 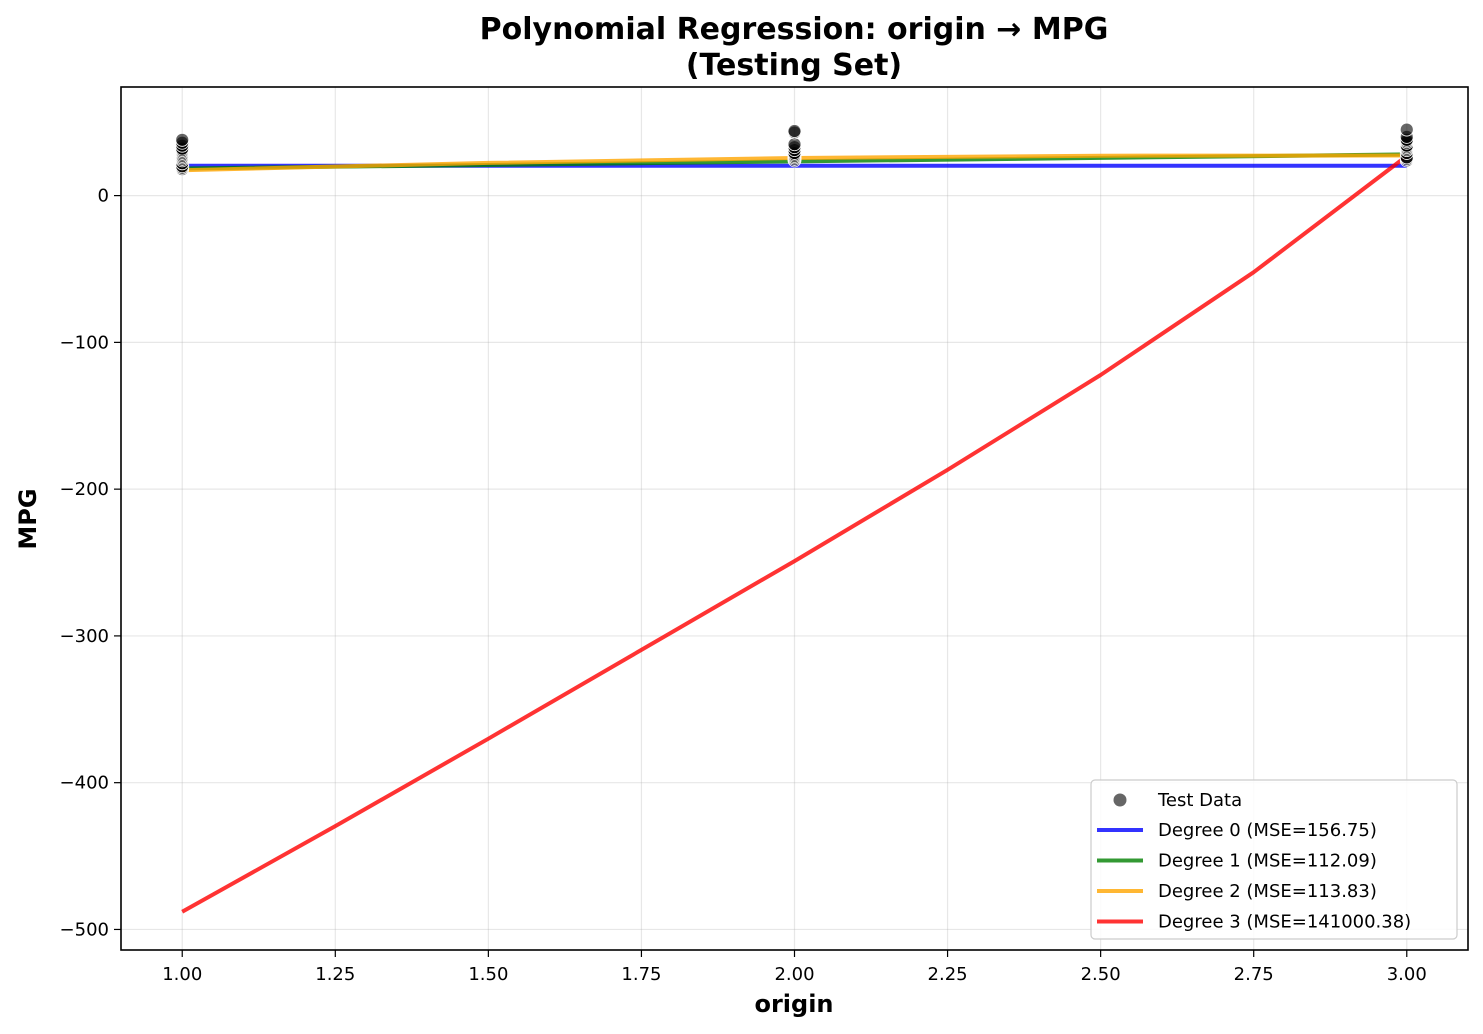 I want to click on x-tick-label: 1.25, so click(x=335, y=974).